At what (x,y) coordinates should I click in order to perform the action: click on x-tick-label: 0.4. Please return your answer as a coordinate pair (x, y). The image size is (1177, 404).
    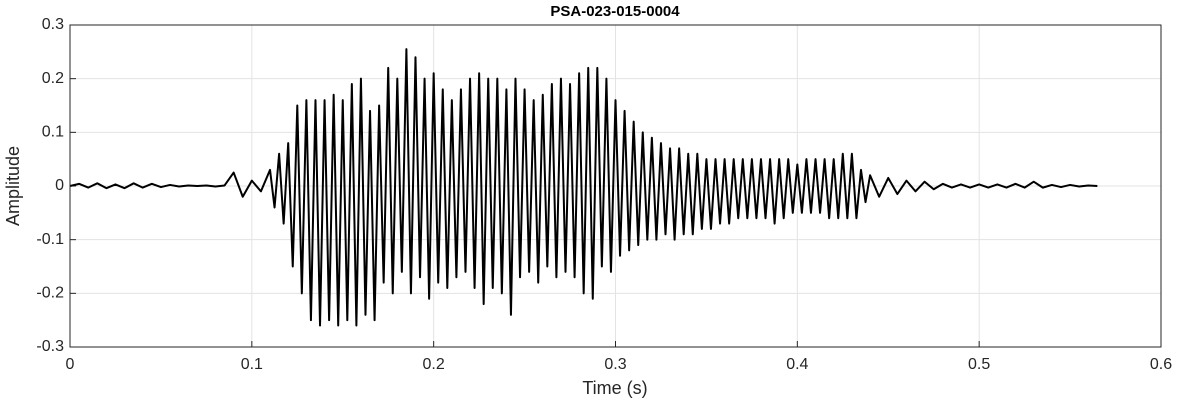
    Looking at the image, I should click on (797, 364).